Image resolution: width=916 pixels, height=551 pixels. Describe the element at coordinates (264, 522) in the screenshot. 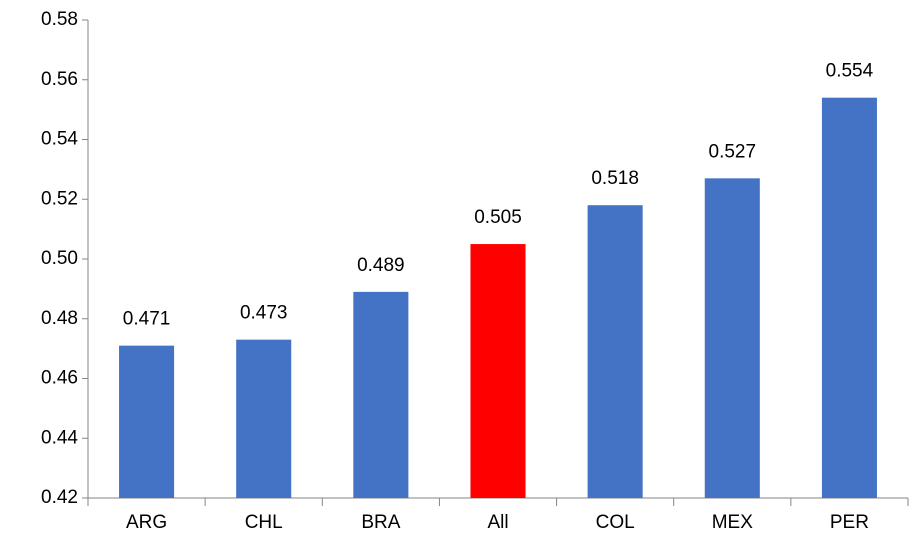

I see `x-tick-label: CHL` at that location.